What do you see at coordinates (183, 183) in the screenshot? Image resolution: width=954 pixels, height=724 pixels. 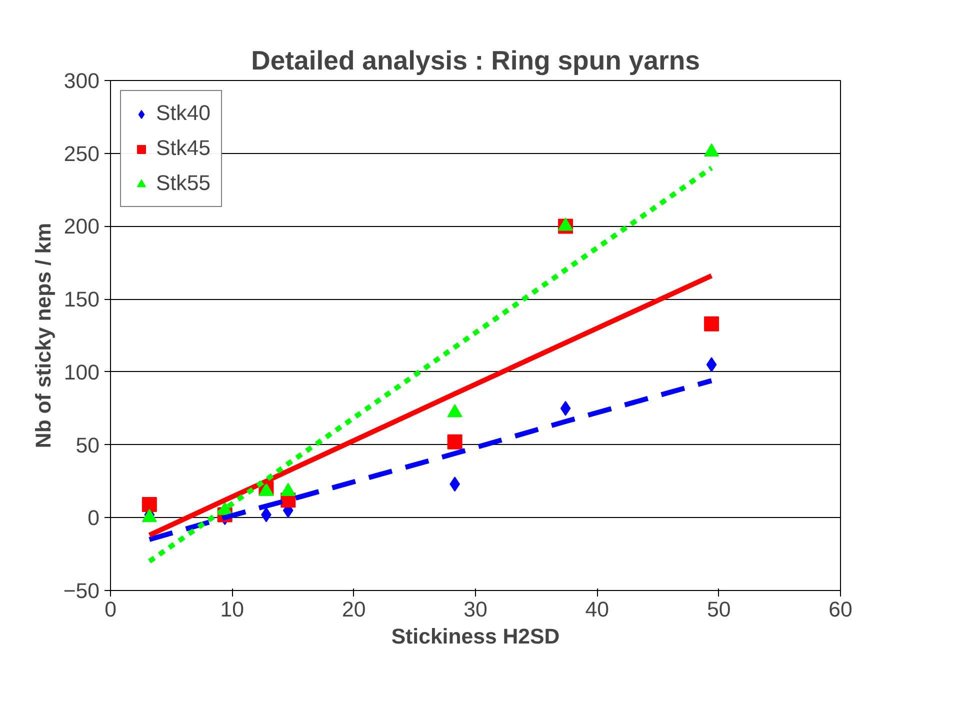 I see `legend-label: Stk55` at bounding box center [183, 183].